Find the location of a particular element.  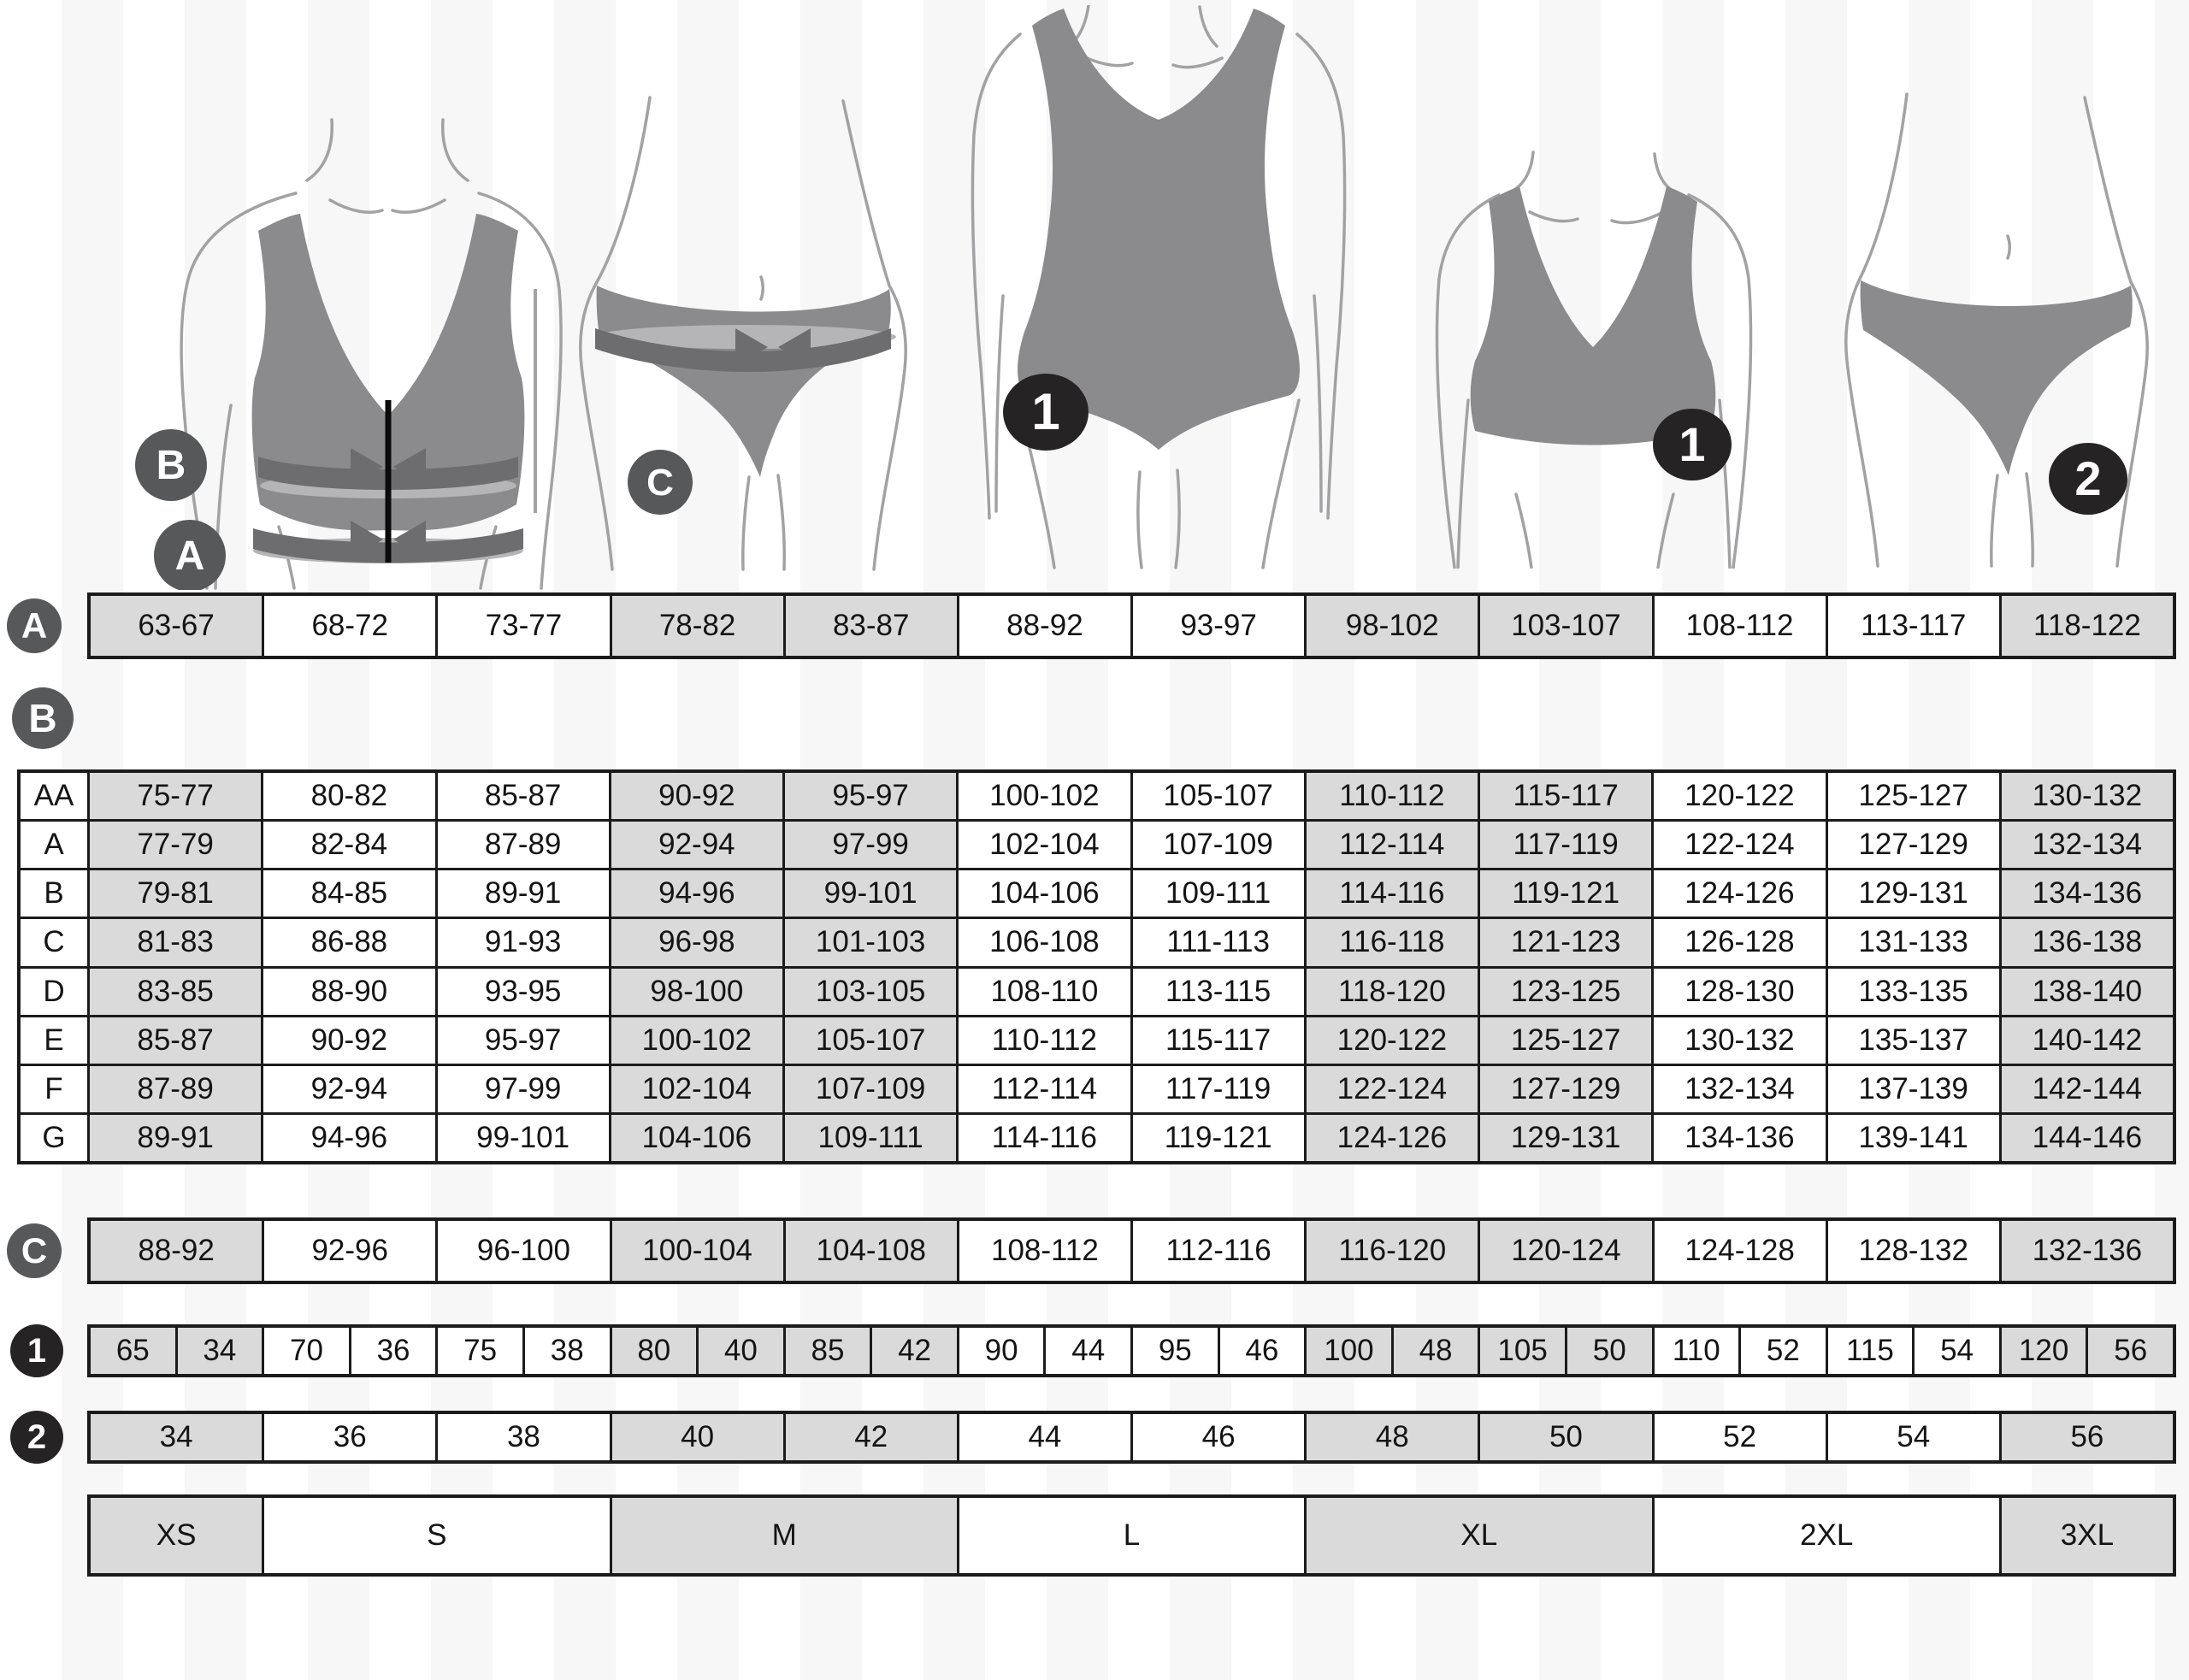

letter-size-cell: 2XL is located at coordinates (1826, 1536).